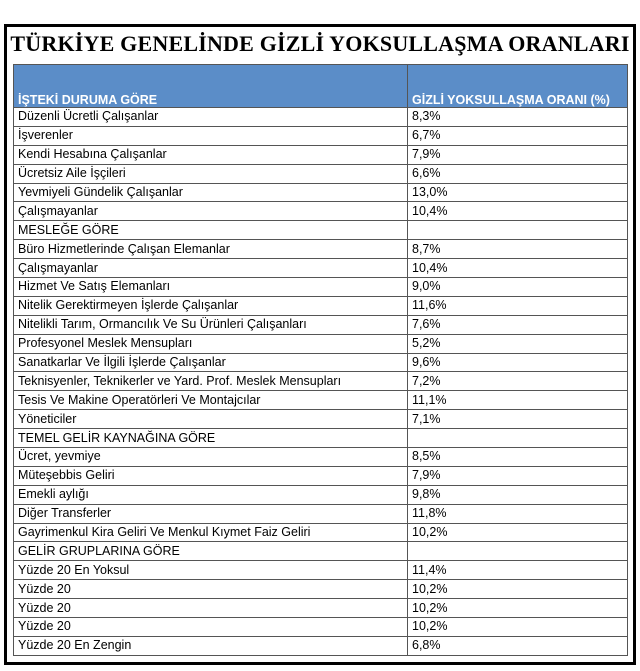 The image size is (640, 671). I want to click on label-cell: Hizmet Ve Satış Elemanları, so click(210, 287).